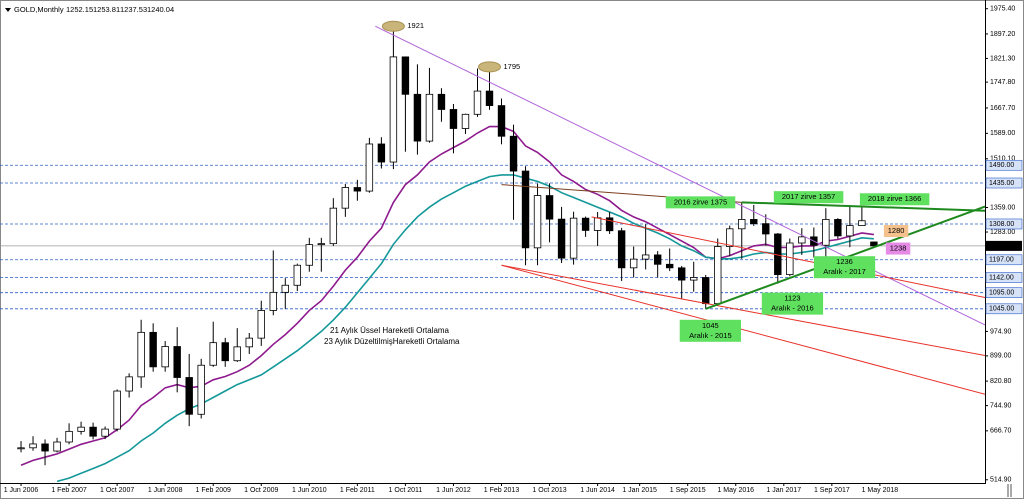  What do you see at coordinates (133, 9) in the screenshot?
I see `low: 1237.53` at bounding box center [133, 9].